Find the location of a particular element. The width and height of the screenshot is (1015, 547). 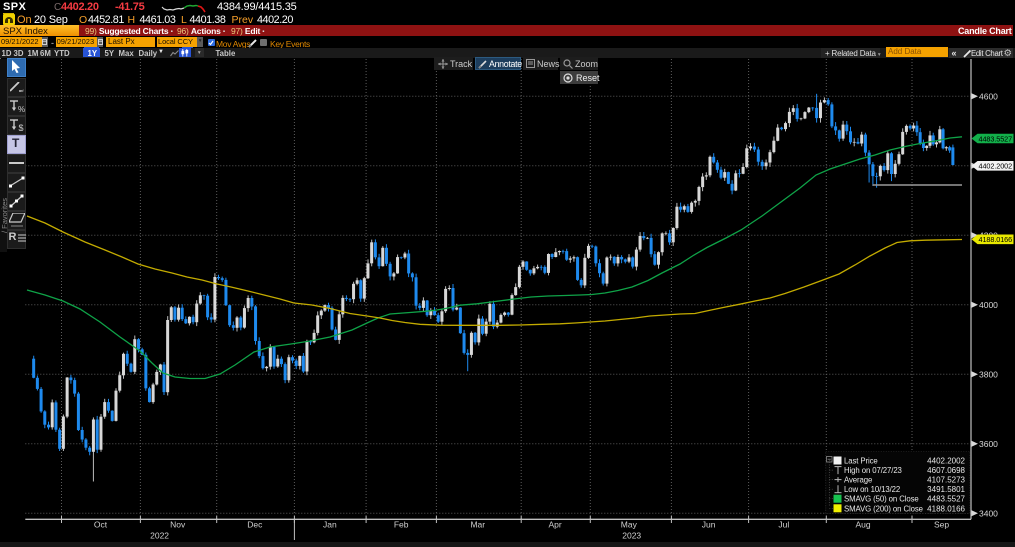

svg-text: Jan is located at coordinates (330, 525).